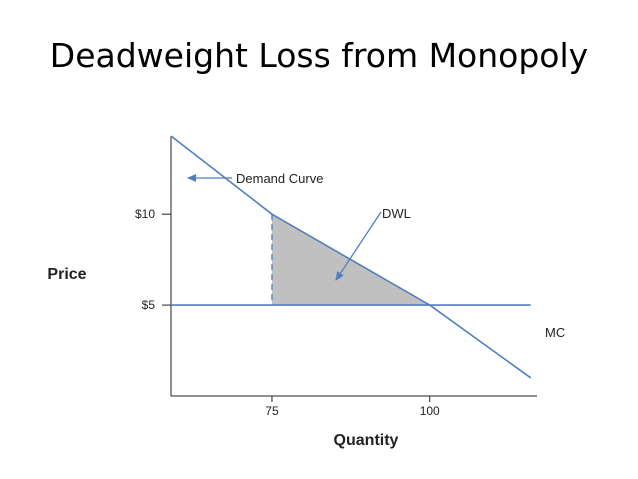  What do you see at coordinates (358, 246) in the screenshot?
I see `dwl-arrow` at bounding box center [358, 246].